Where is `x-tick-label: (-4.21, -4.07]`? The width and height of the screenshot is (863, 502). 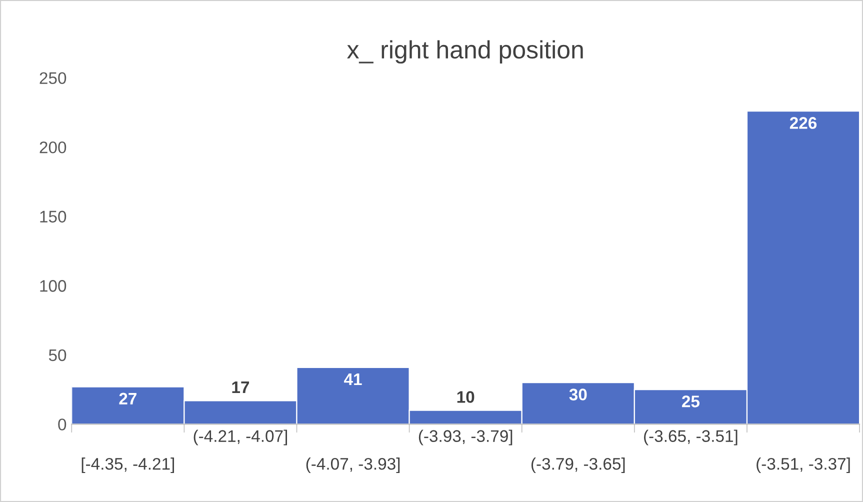
x-tick-label: (-4.21, -4.07] is located at coordinates (240, 438).